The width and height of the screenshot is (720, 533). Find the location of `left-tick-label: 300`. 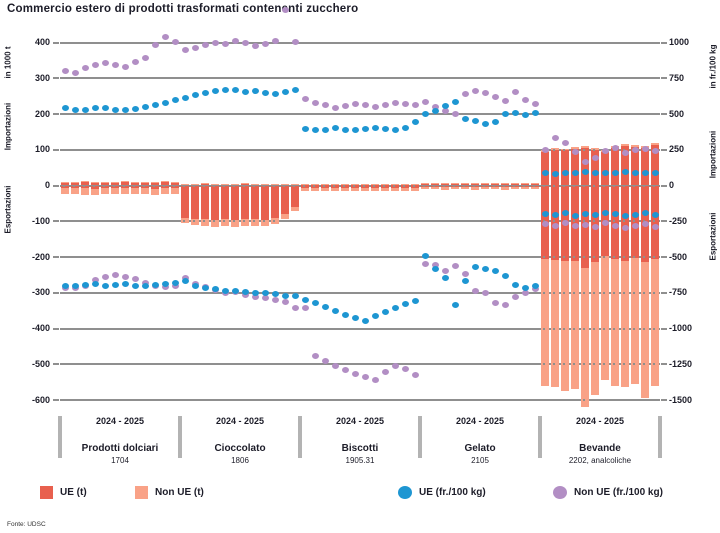

left-tick-label: 300 is located at coordinates (42, 77).